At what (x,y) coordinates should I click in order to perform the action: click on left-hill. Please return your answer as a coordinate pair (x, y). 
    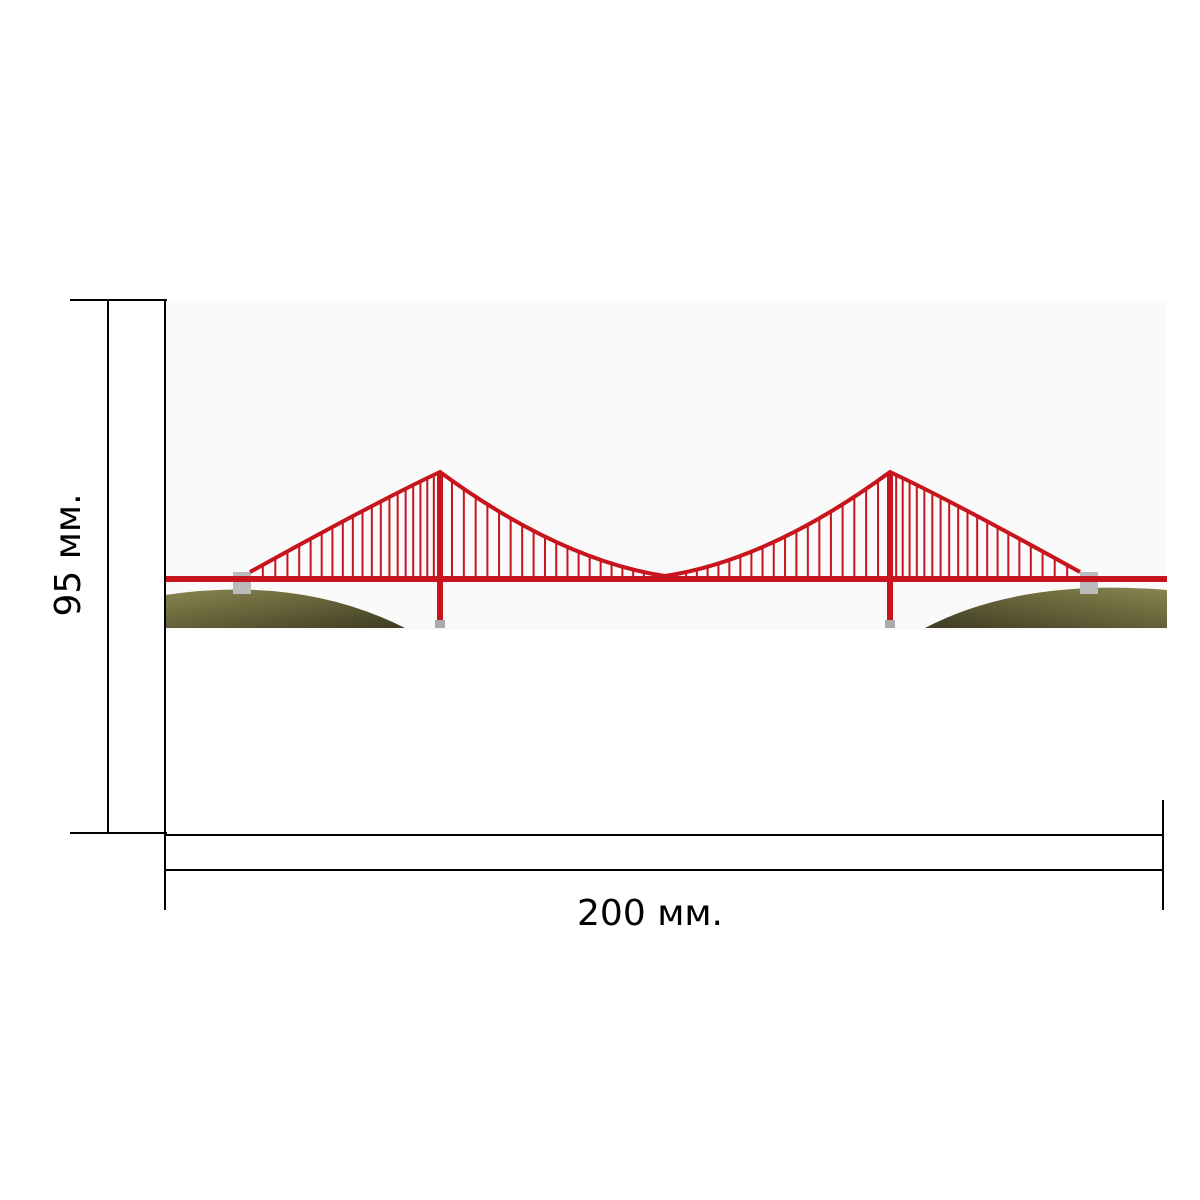
    Looking at the image, I should click on (285, 608).